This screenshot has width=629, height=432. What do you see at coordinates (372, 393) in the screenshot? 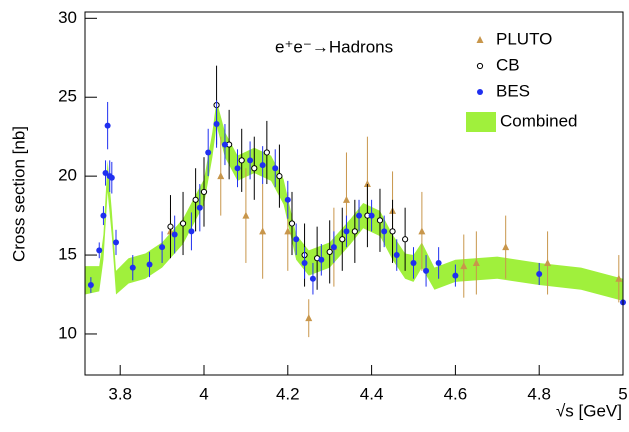
I see `x-tick-label: 4.4` at bounding box center [372, 393].